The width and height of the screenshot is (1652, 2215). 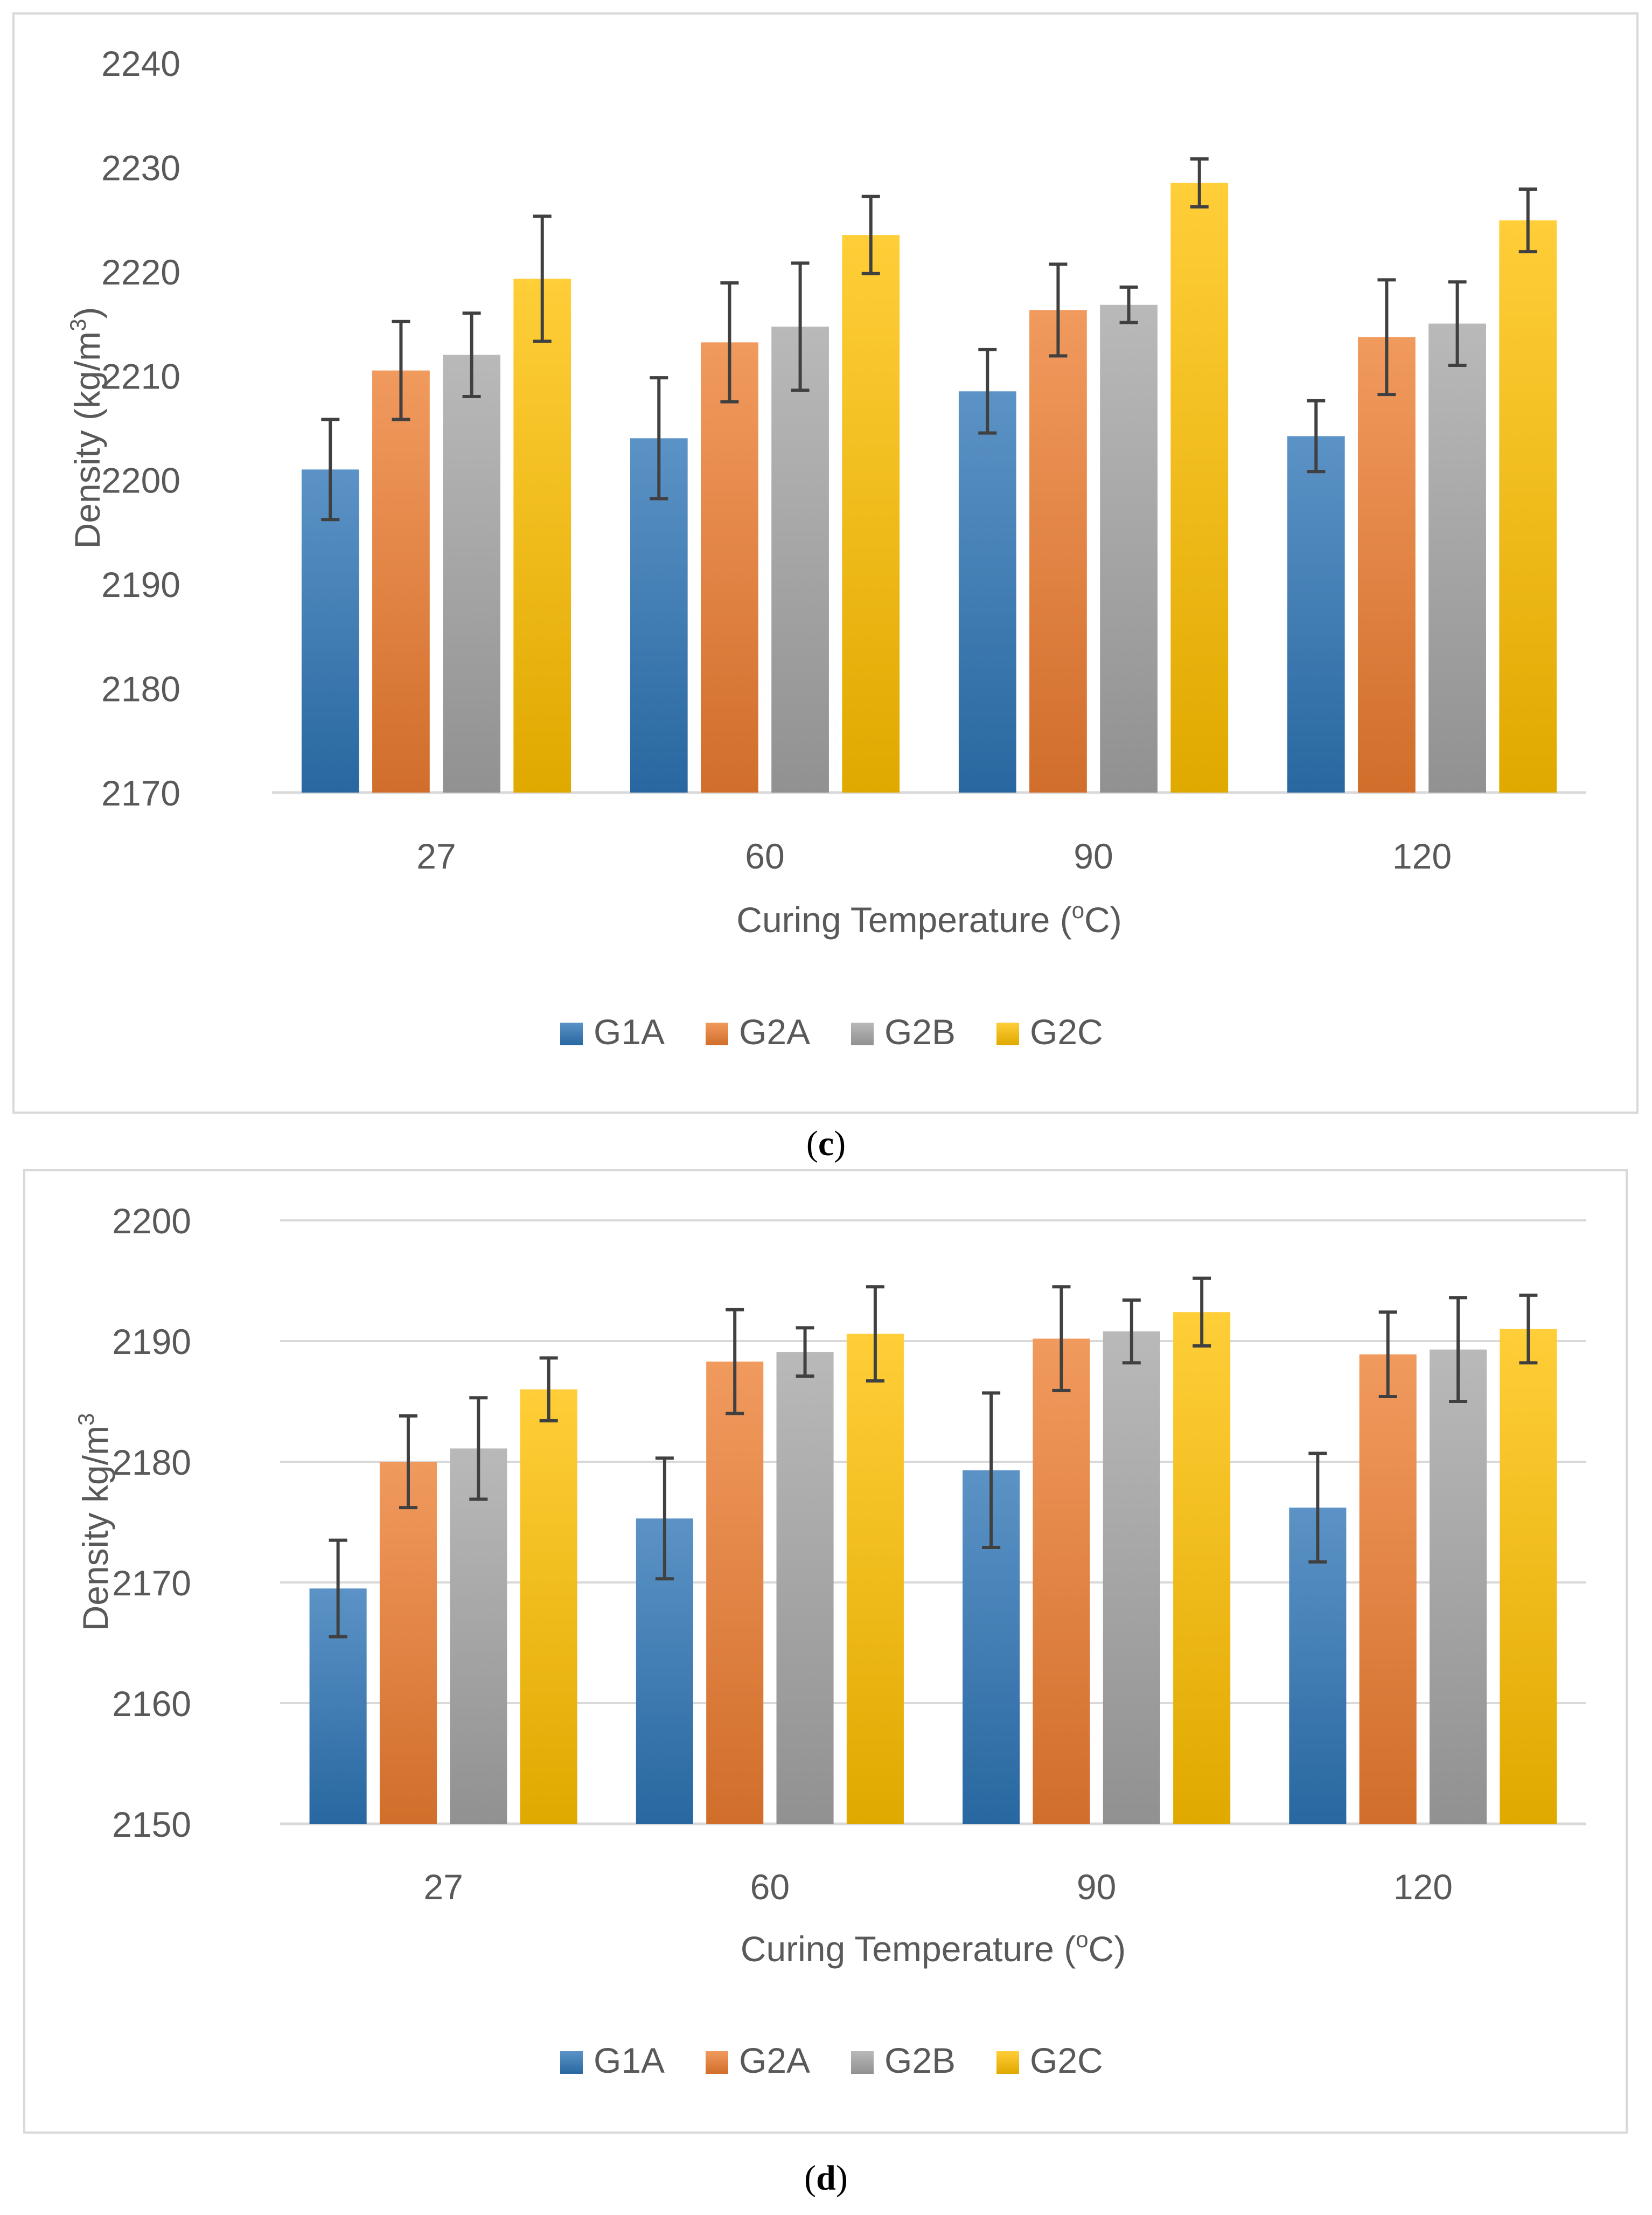 I want to click on y-axis-title: Density kg/m3, so click(x=94, y=1522).